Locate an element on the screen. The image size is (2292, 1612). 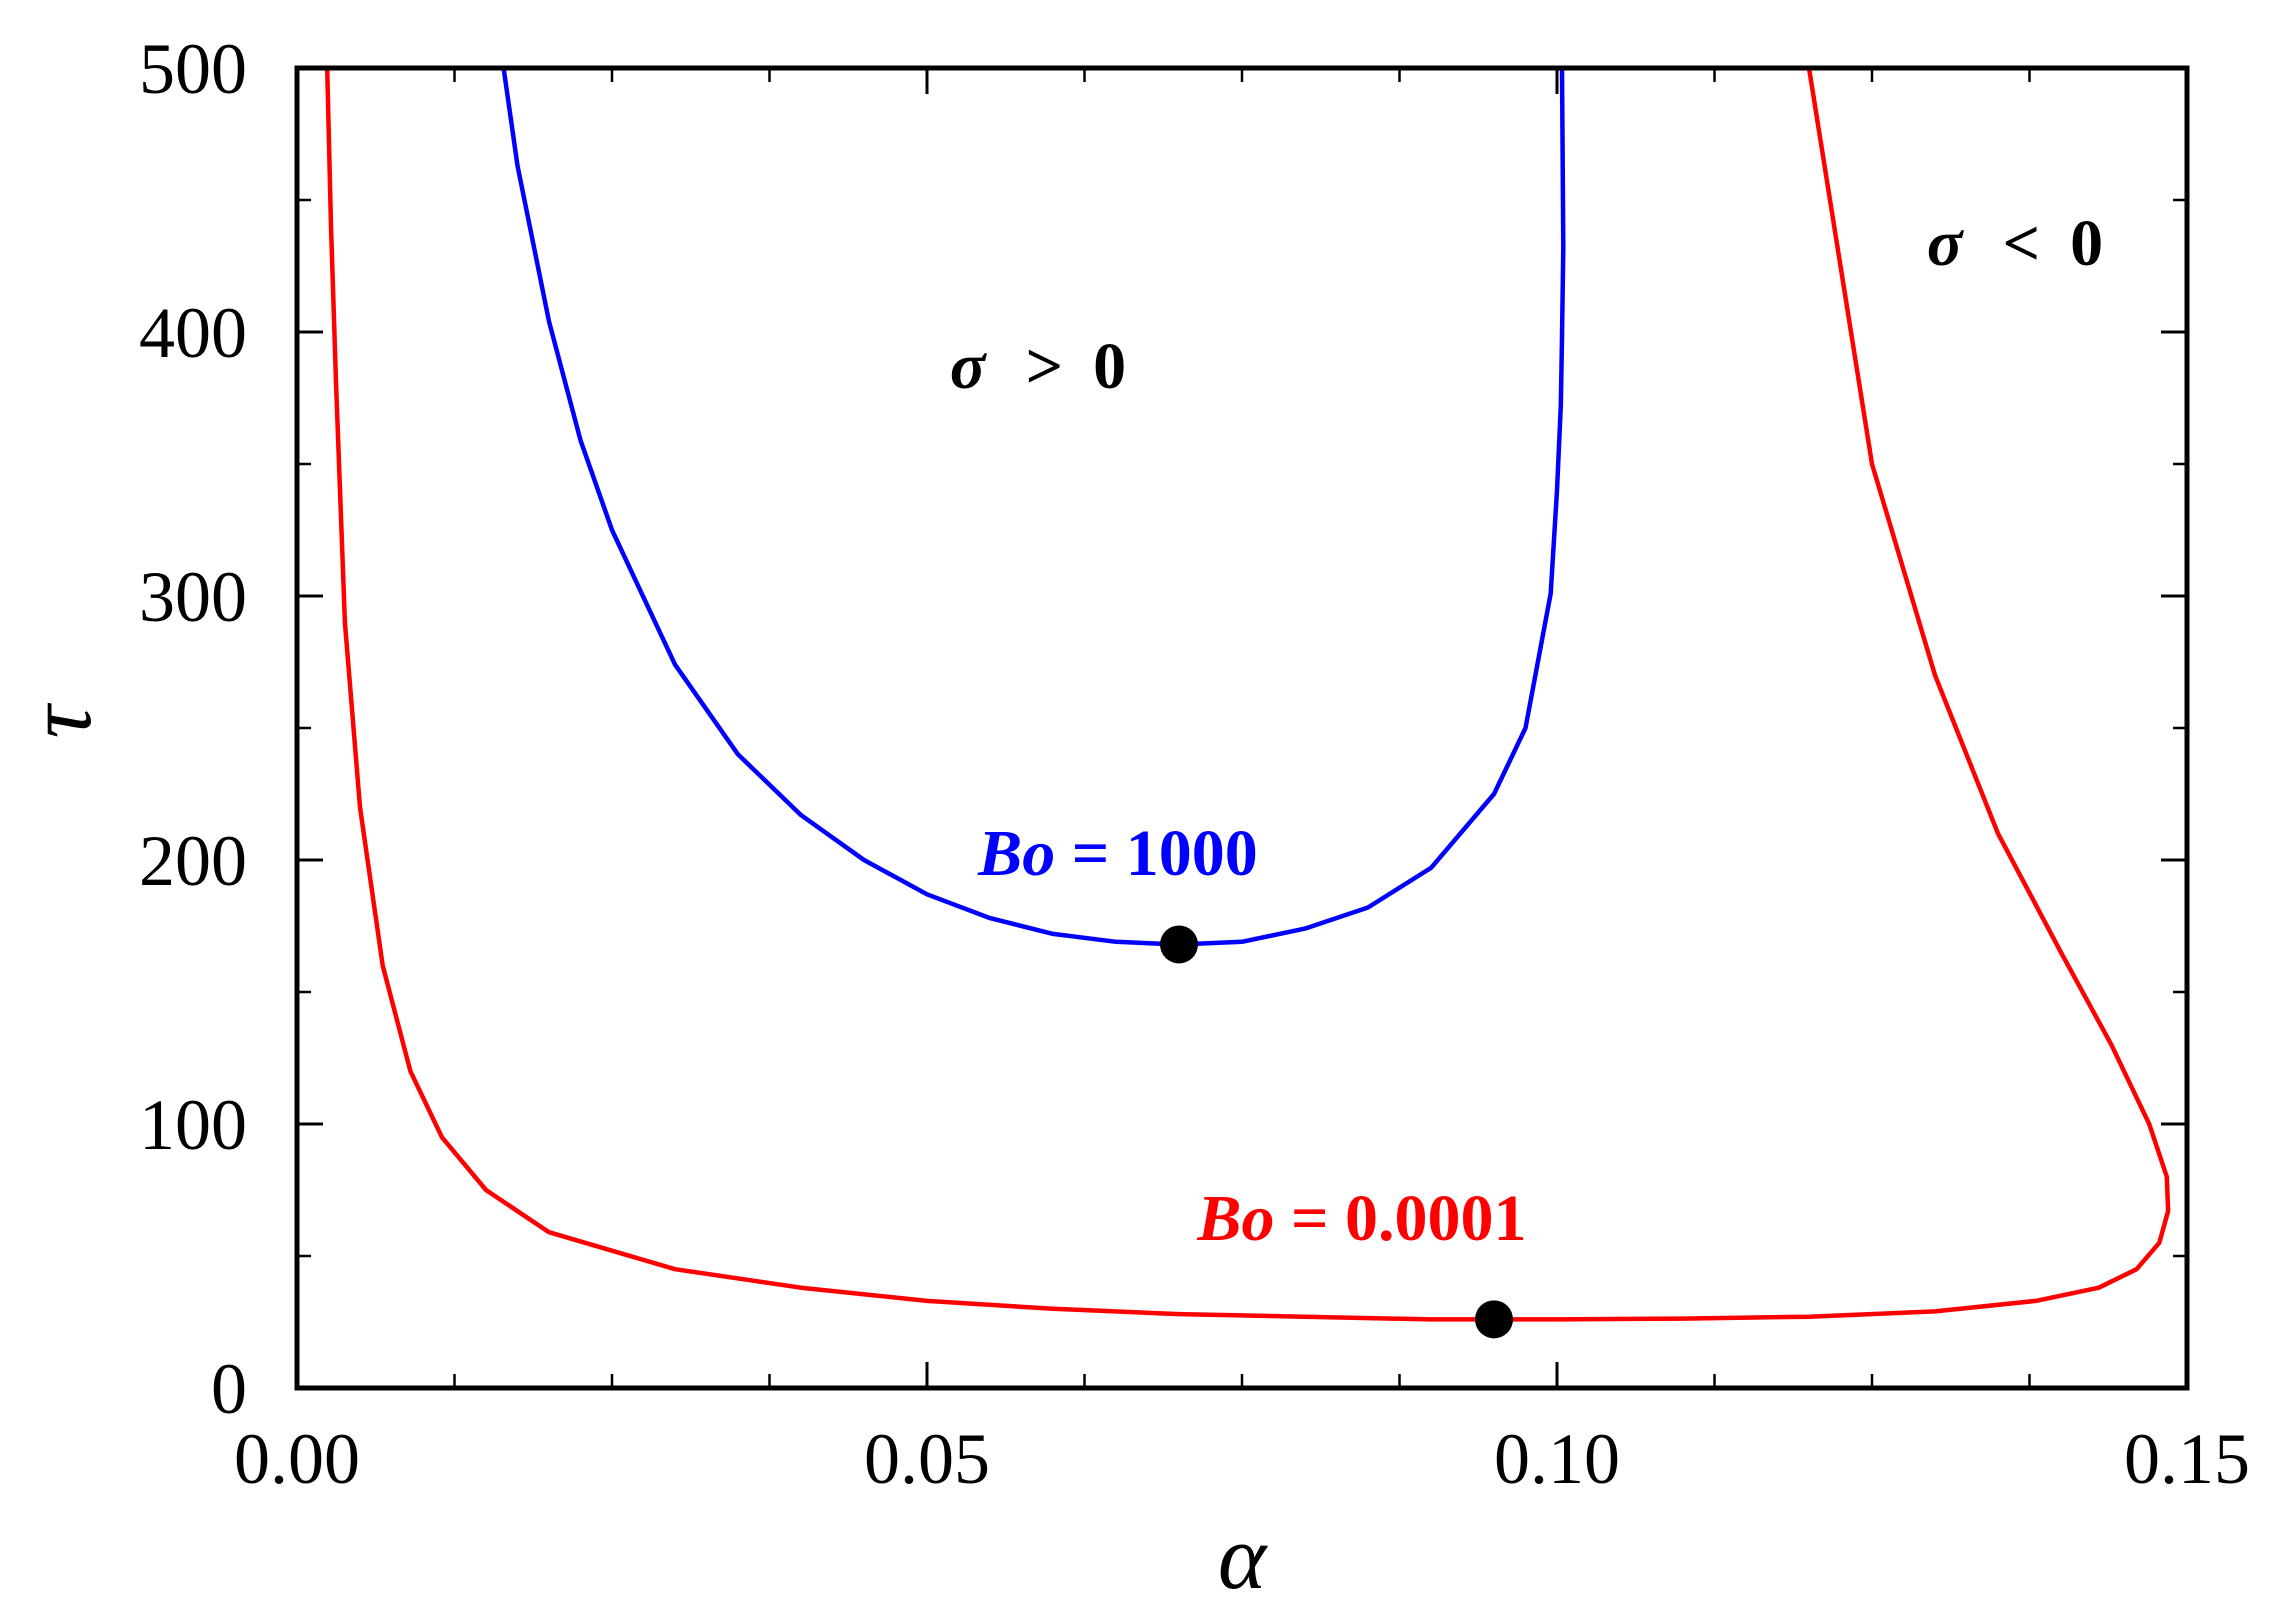
y-axis-title: τ is located at coordinates (59, 720).